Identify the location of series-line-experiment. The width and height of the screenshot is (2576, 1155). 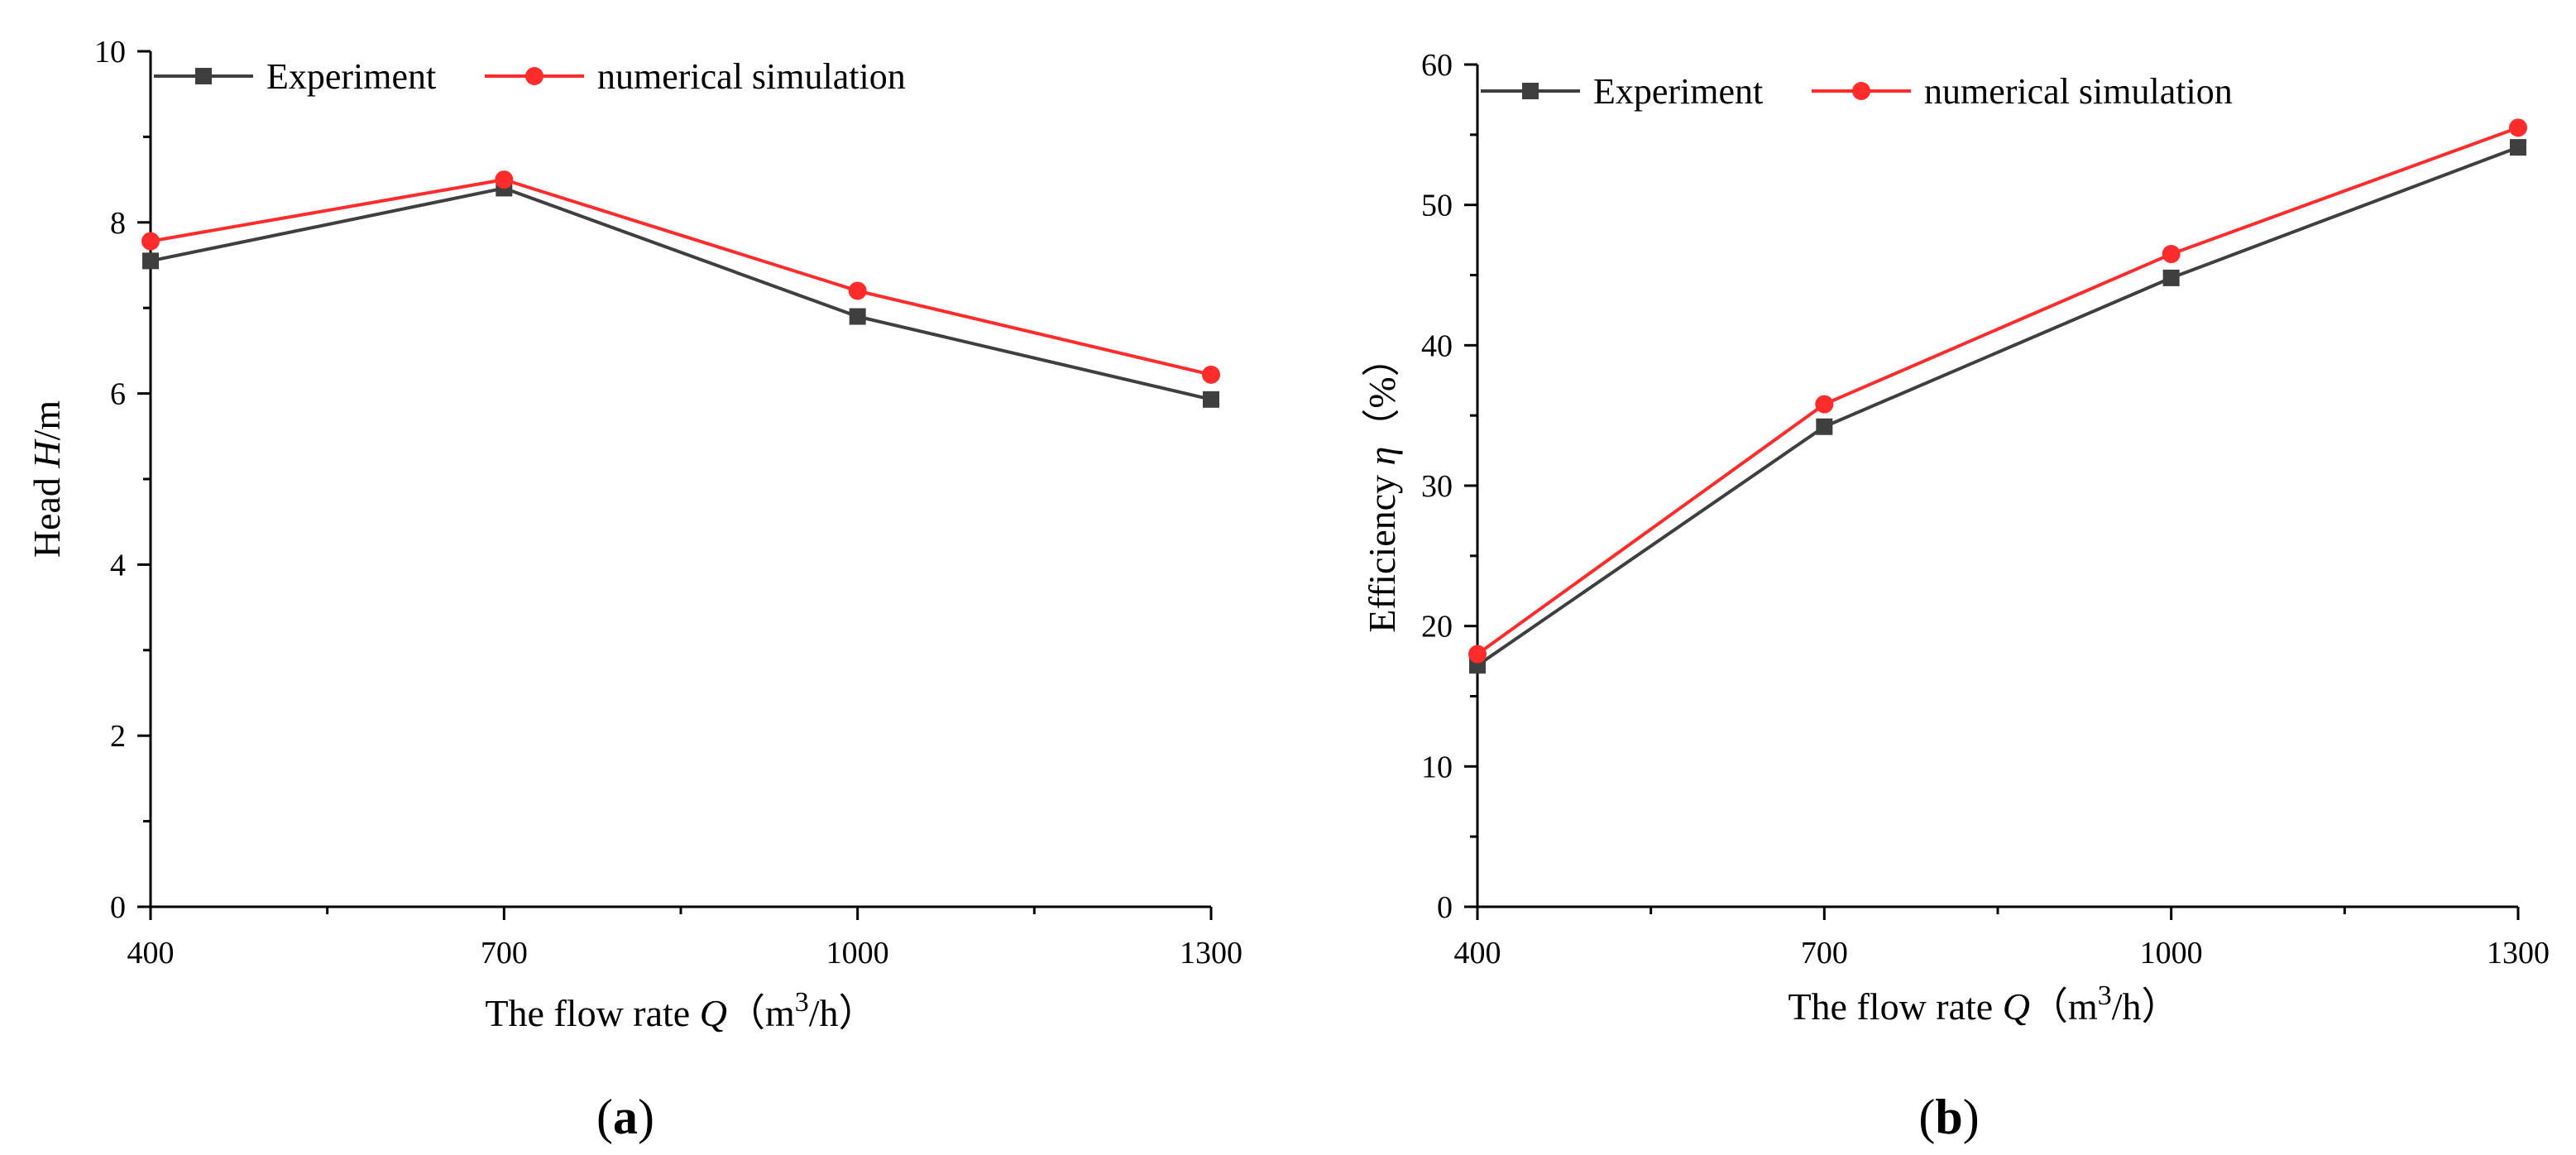
(681, 294).